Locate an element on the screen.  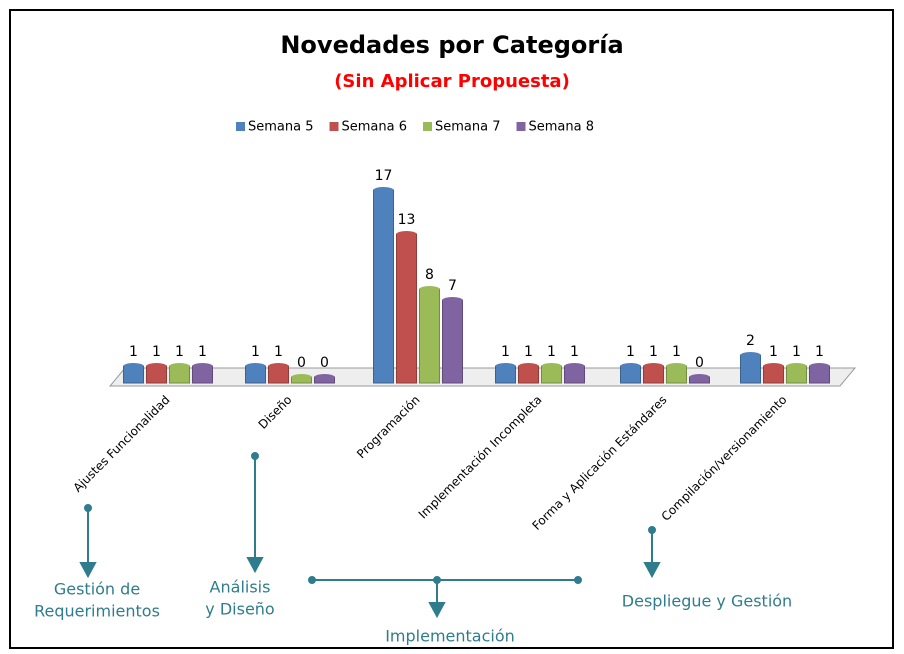
data-label: 2 is located at coordinates (750, 341).